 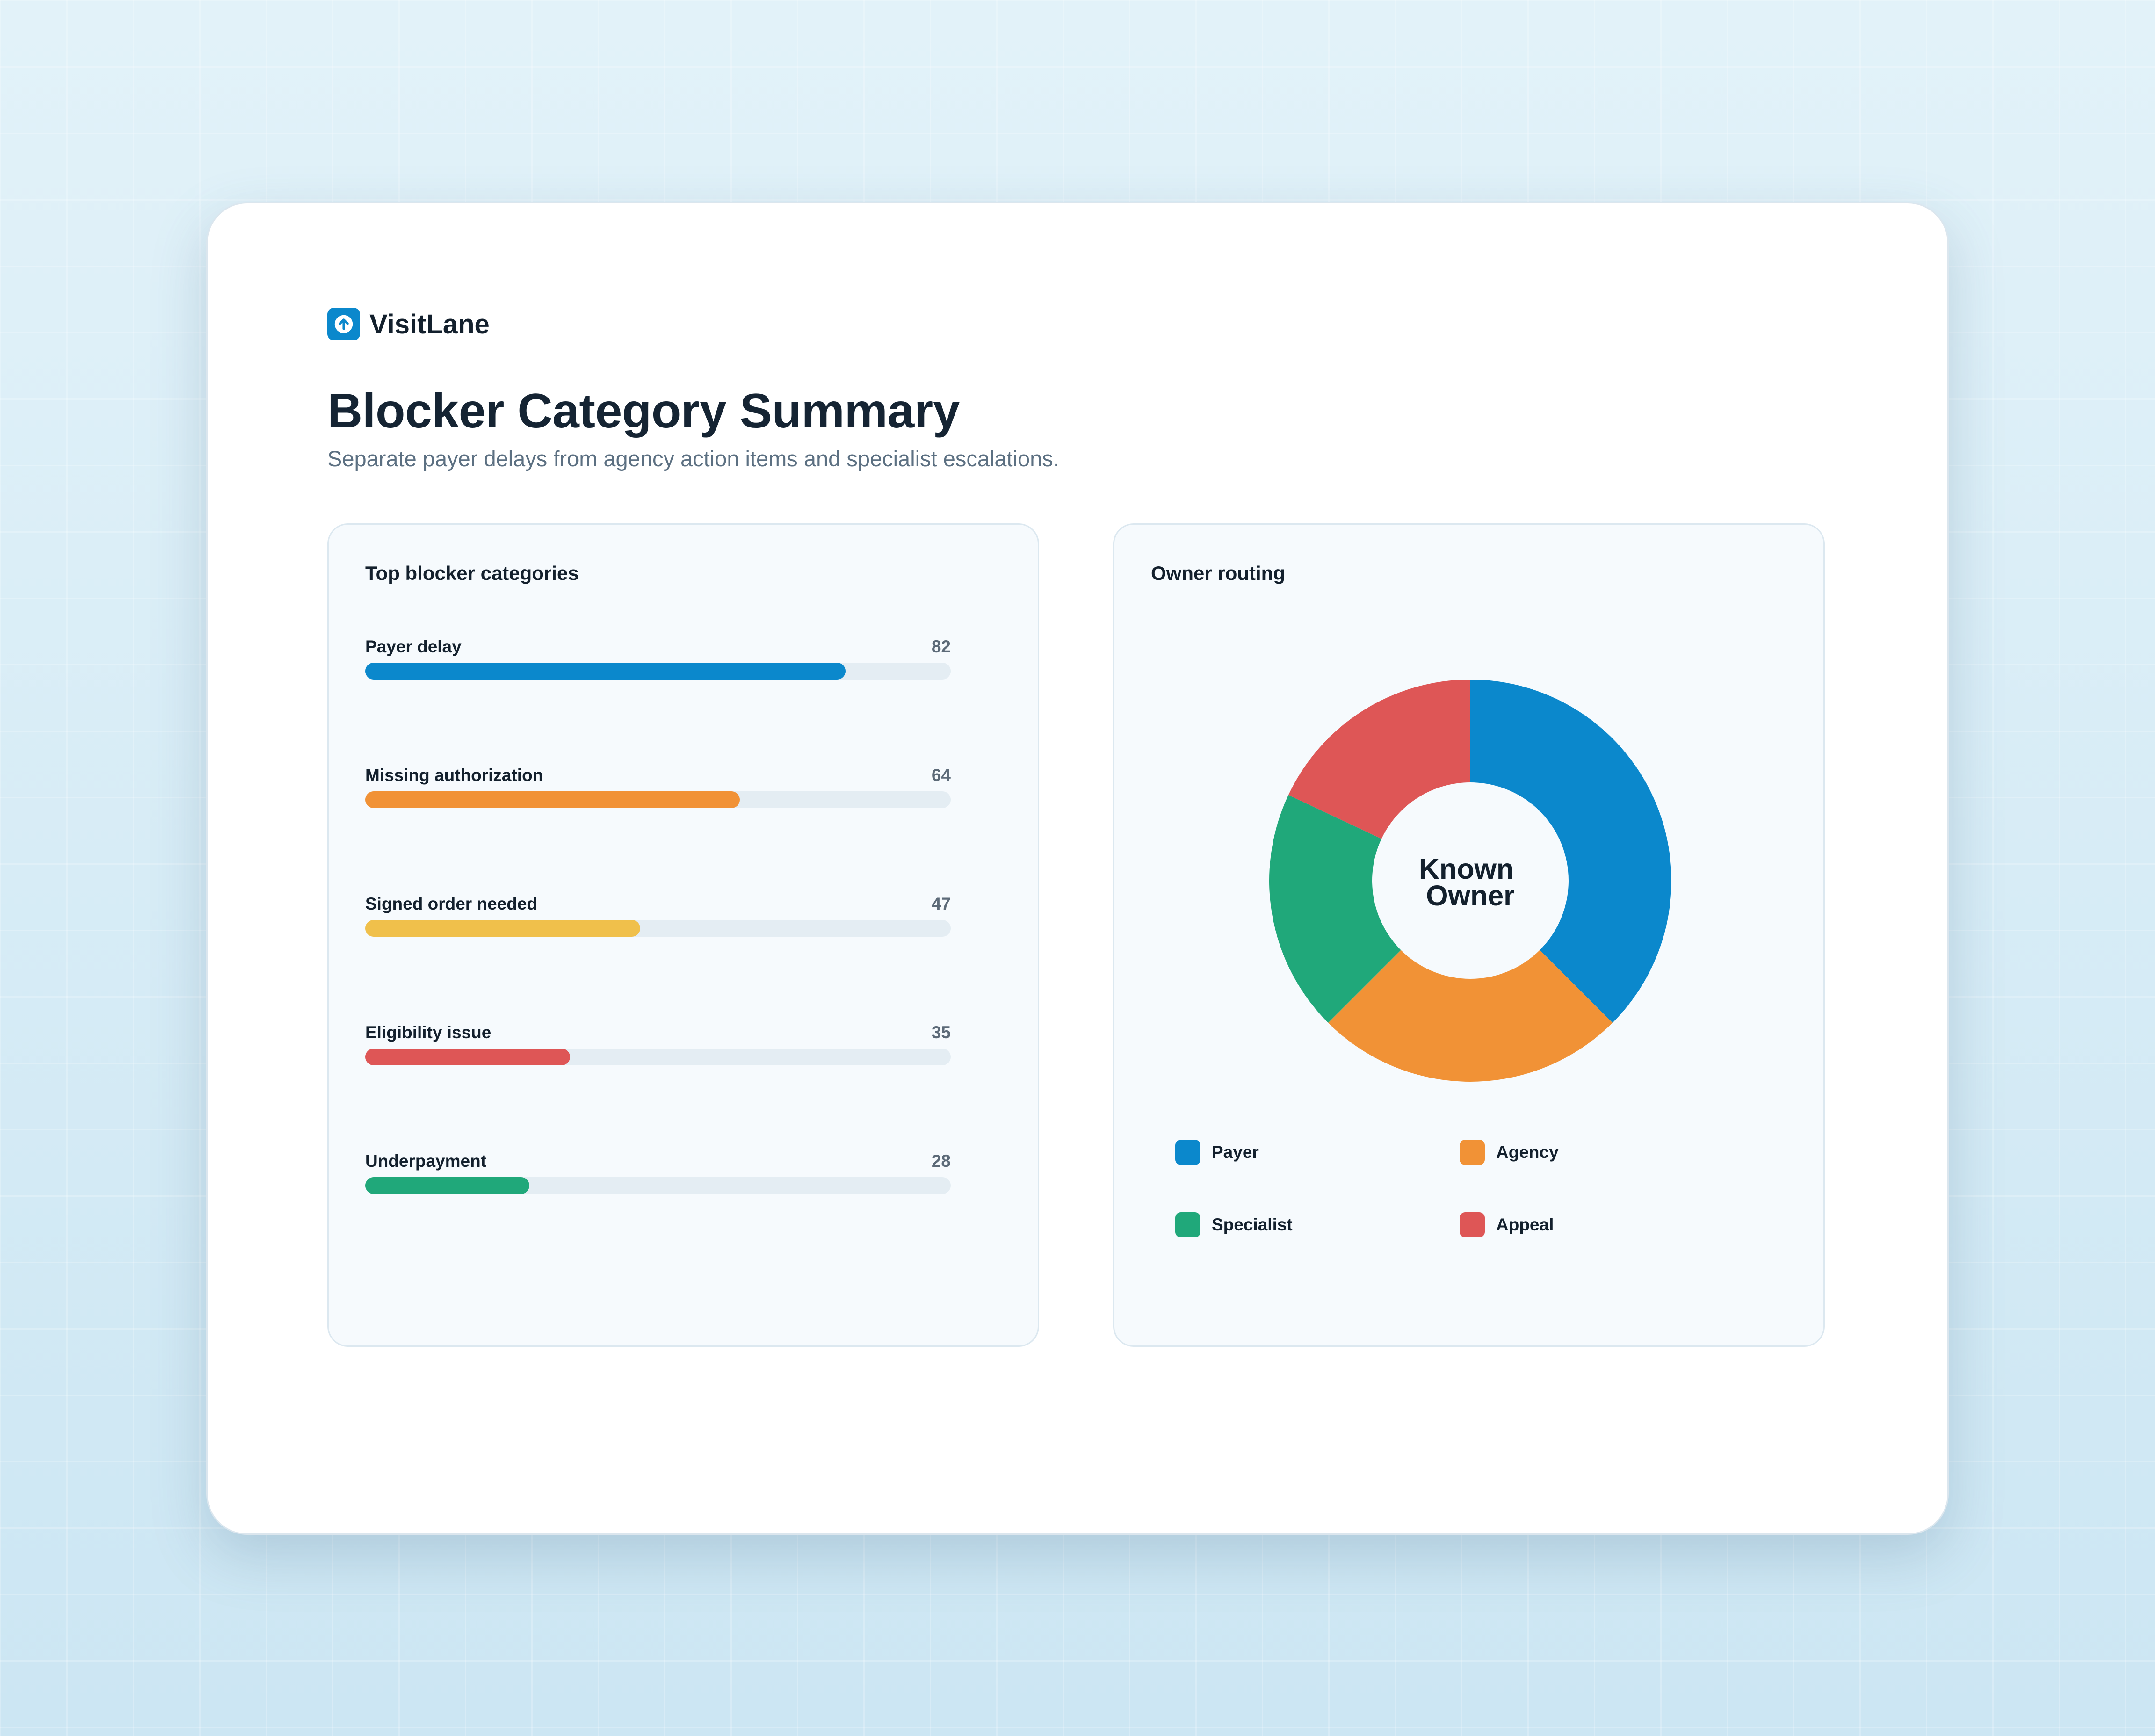 I want to click on legend-label: Agency, so click(x=1528, y=1152).